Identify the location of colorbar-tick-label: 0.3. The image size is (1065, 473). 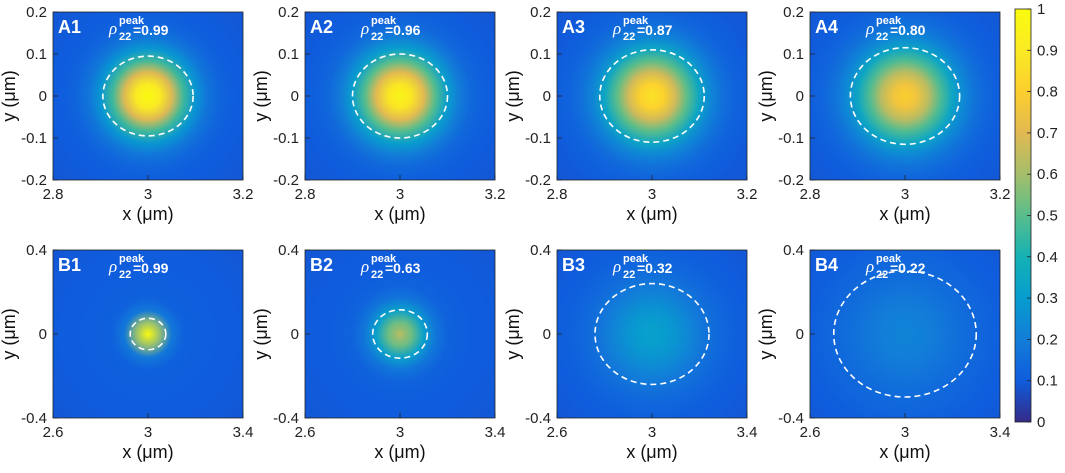
(1047, 298).